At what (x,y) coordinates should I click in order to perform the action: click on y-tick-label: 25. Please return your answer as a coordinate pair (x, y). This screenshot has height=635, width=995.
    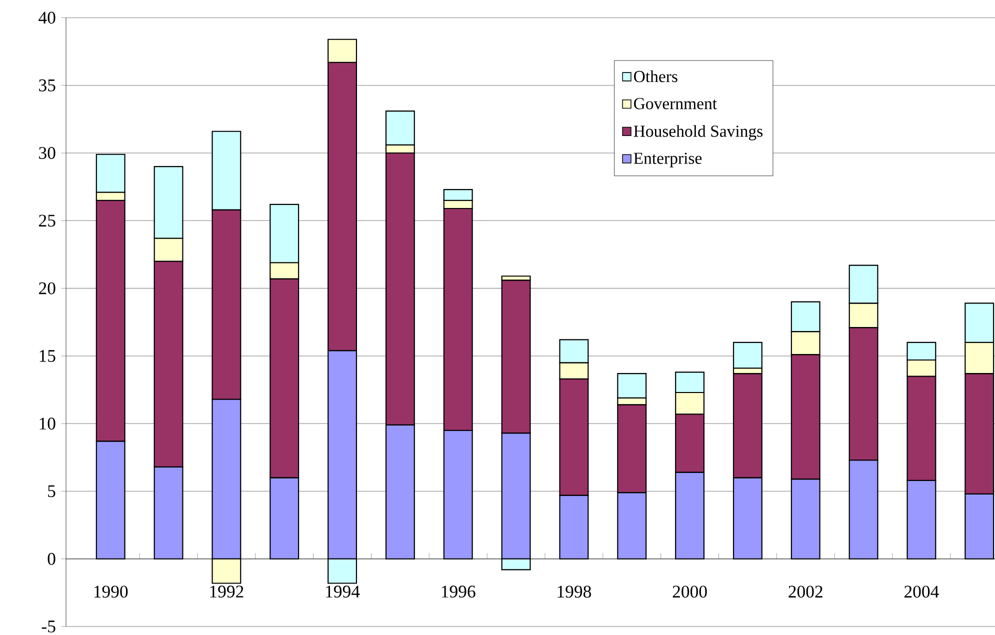
    Looking at the image, I should click on (47, 220).